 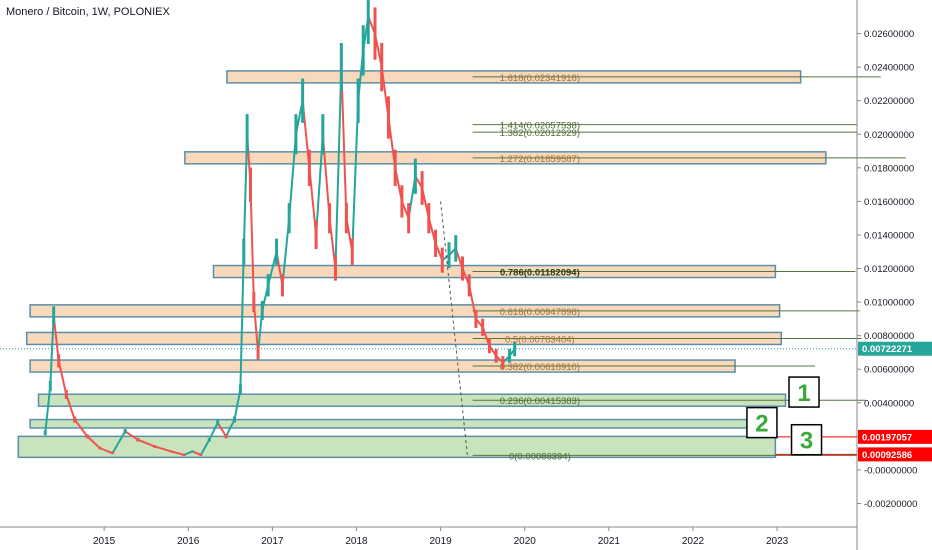 I want to click on trend-line, so click(x=454, y=329).